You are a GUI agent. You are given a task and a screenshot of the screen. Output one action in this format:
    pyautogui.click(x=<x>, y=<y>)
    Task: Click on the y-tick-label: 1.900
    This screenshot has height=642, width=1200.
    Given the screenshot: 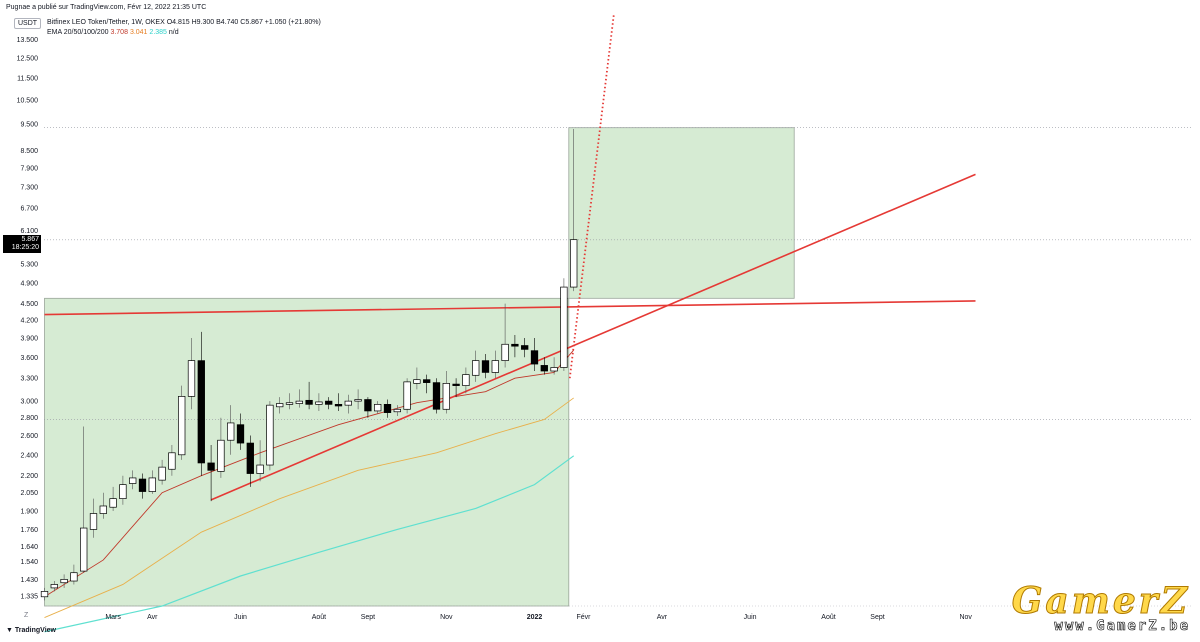 What is the action you would take?
    pyautogui.click(x=29, y=511)
    